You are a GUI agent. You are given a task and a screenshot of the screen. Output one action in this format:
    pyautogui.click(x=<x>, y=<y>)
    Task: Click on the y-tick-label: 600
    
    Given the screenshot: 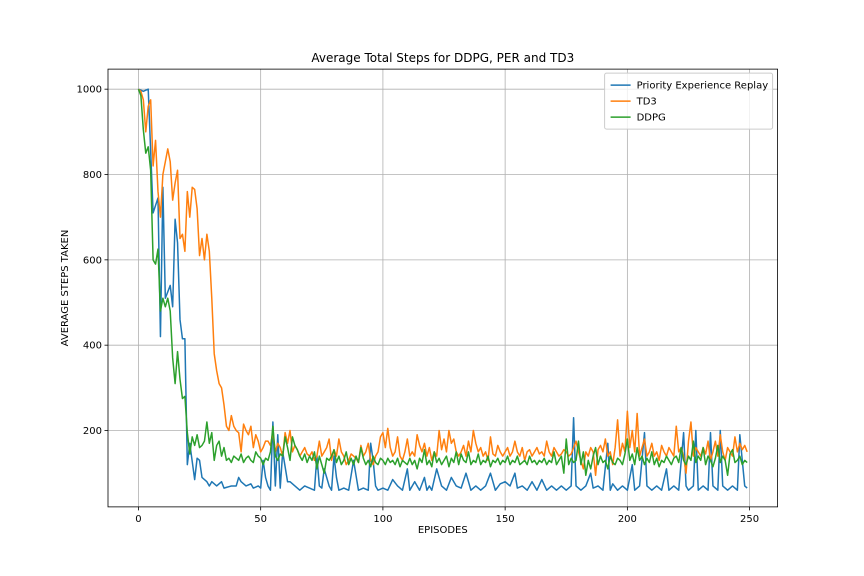 What is the action you would take?
    pyautogui.click(x=92, y=260)
    